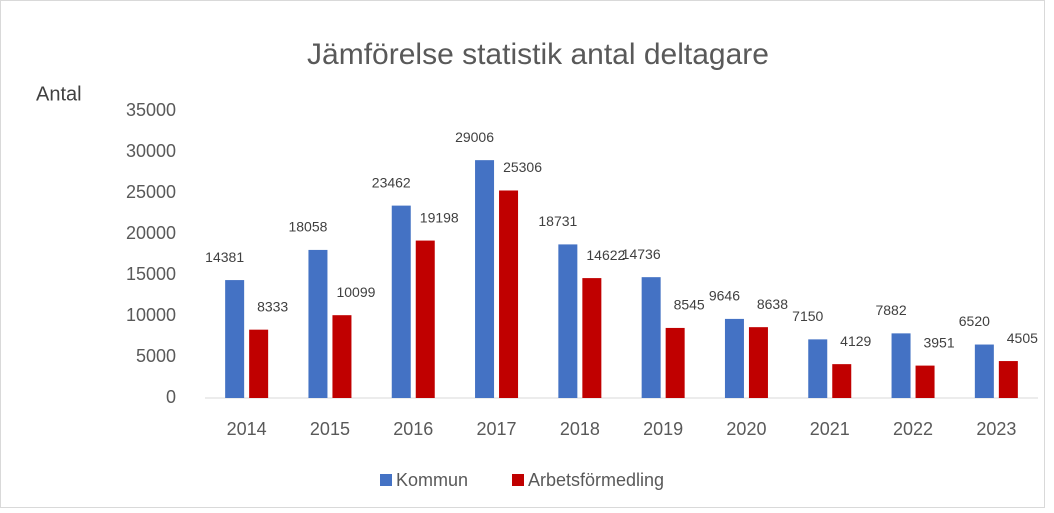 Image resolution: width=1054 pixels, height=513 pixels. I want to click on data-label: 7882, so click(890, 310).